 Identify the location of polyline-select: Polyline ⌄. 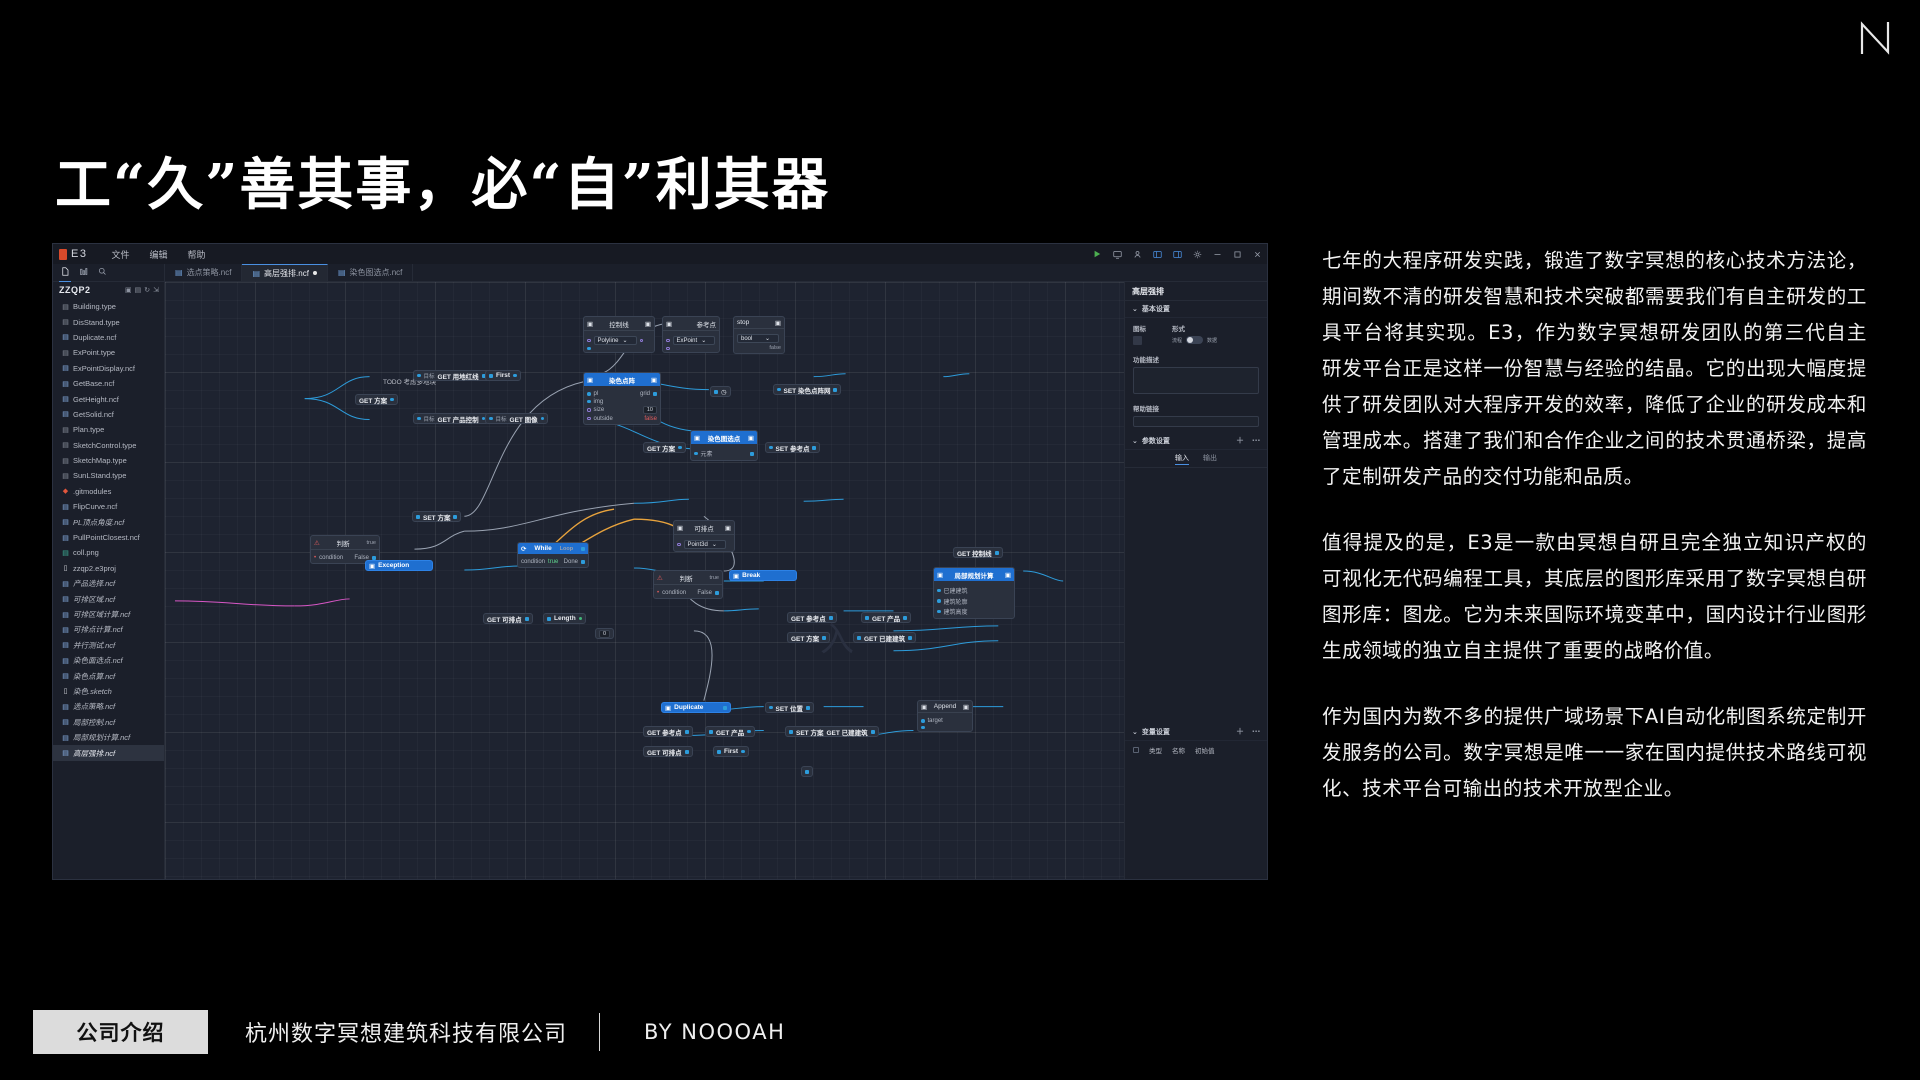
(615, 340).